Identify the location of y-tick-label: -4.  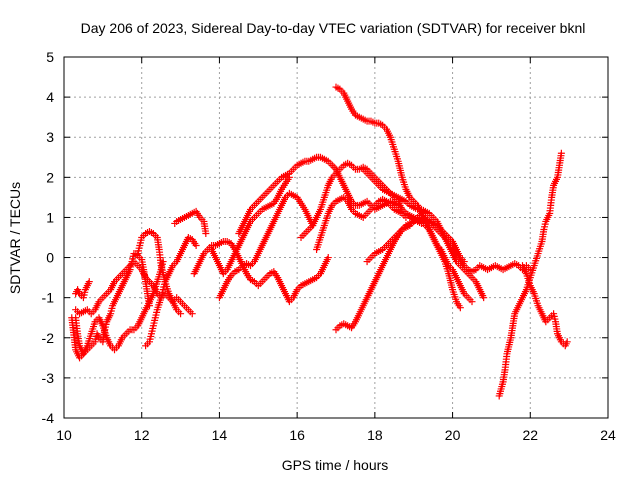
(48, 418).